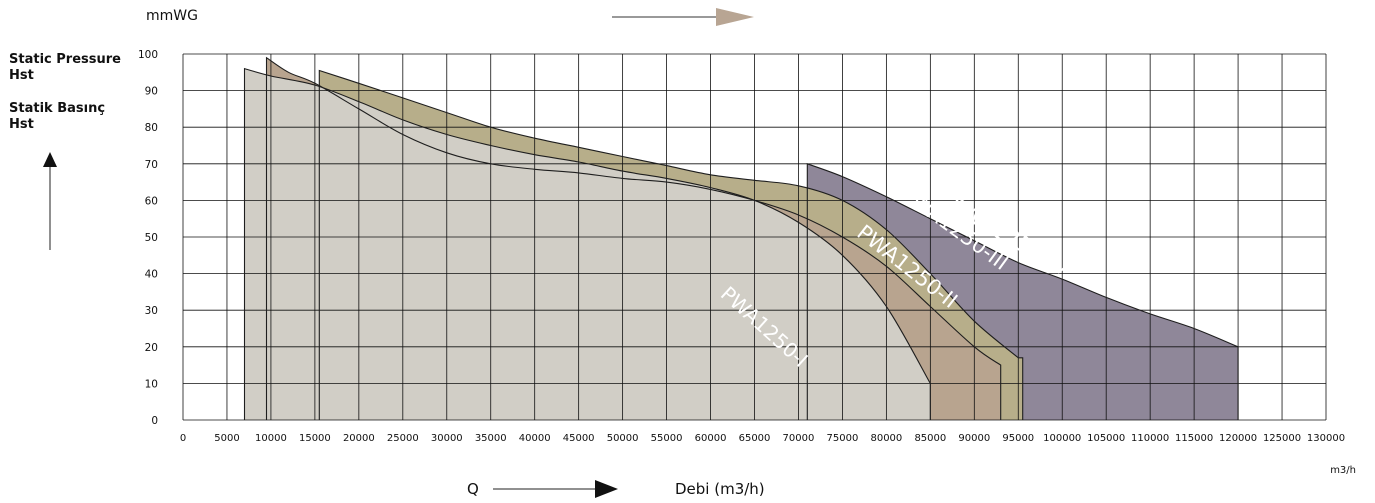 The image size is (1375, 503). What do you see at coordinates (151, 201) in the screenshot?
I see `y-tick-label: 60` at bounding box center [151, 201].